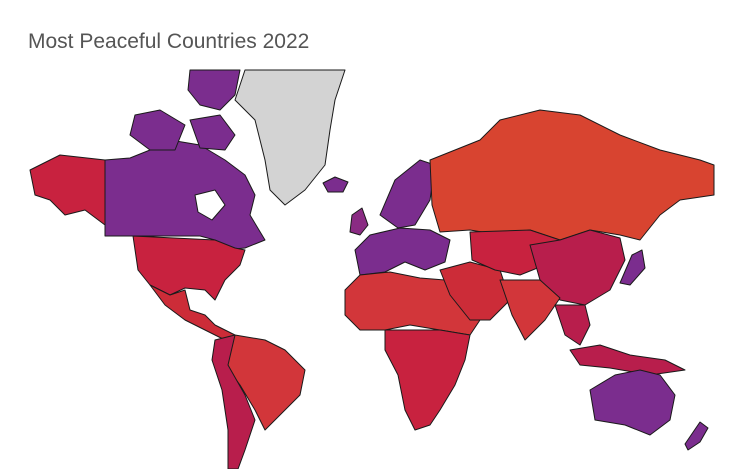 This screenshot has height=469, width=750. I want to click on uk, so click(359, 221).